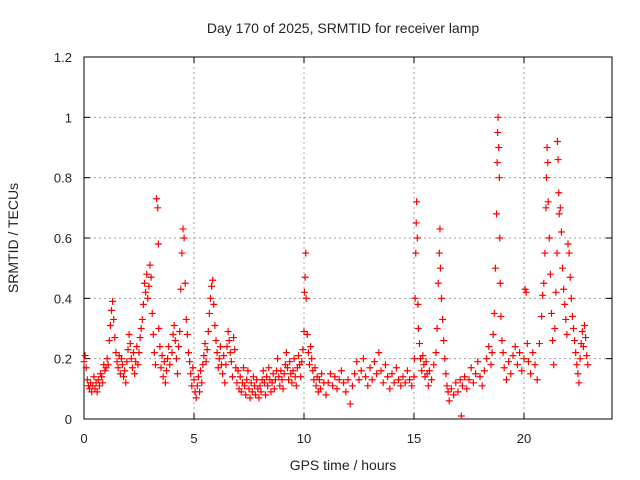 The image size is (640, 480). I want to click on y-tick-label: 0.2, so click(63, 359).